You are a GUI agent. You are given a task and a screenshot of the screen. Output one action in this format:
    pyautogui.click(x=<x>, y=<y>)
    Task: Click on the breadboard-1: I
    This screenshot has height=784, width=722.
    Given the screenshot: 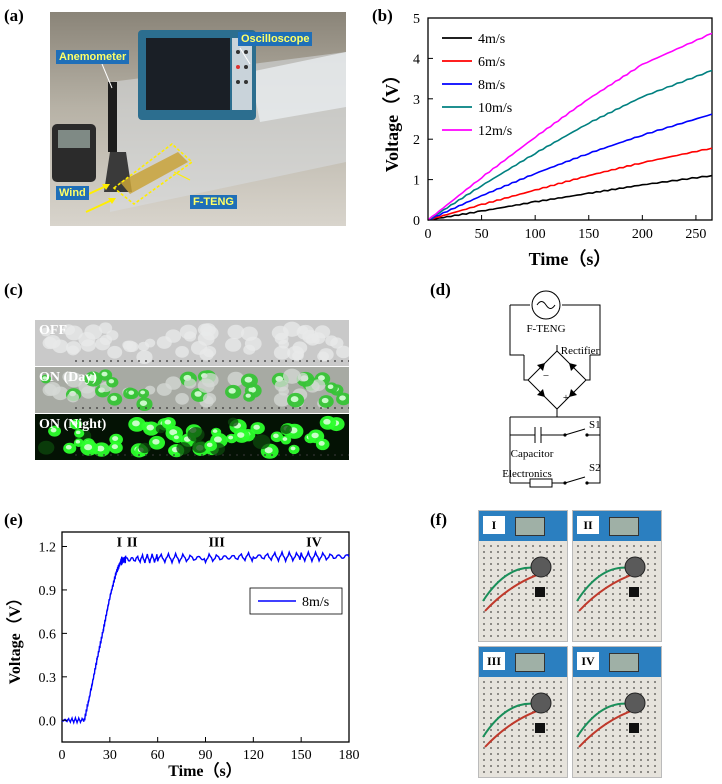 What is the action you would take?
    pyautogui.click(x=523, y=576)
    